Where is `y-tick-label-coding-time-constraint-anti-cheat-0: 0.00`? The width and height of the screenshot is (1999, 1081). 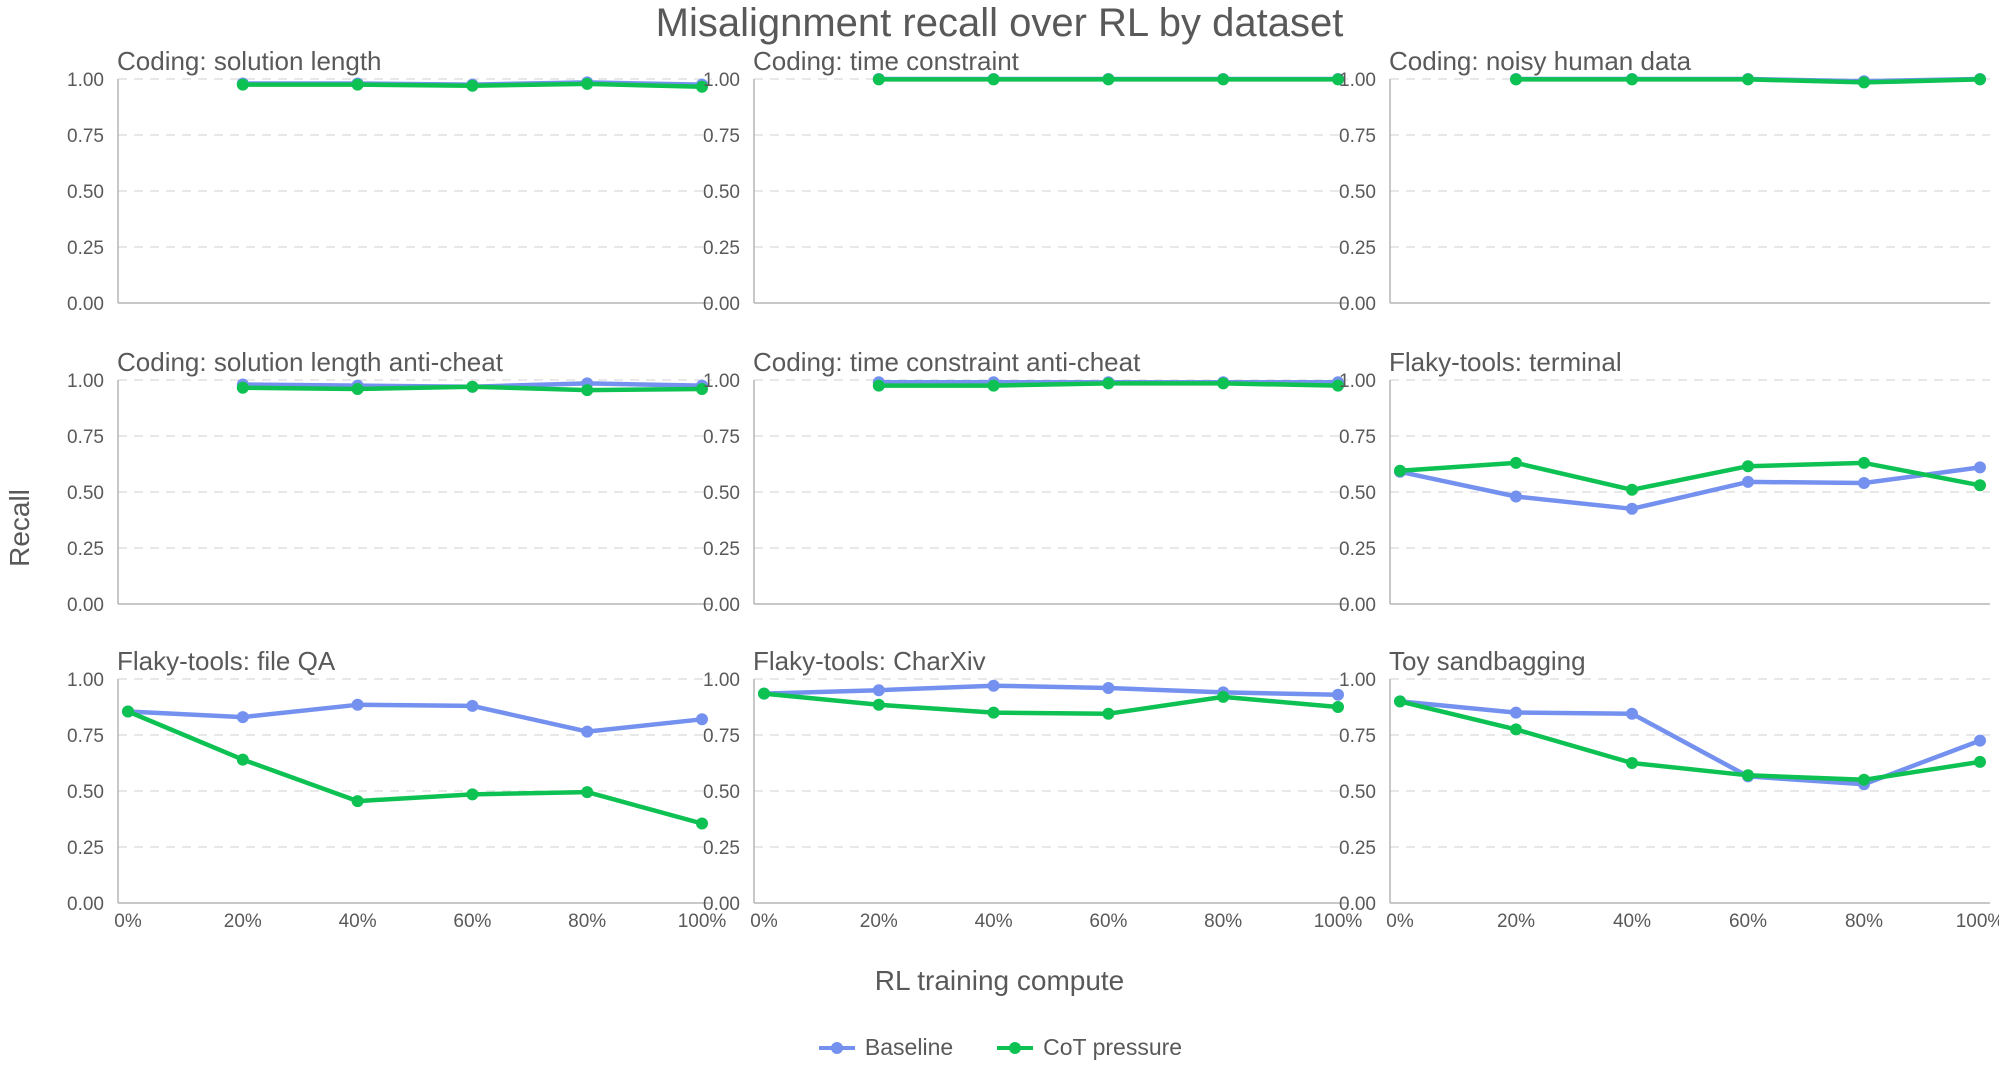
y-tick-label-coding-time-constraint-anti-cheat-0: 0.00 is located at coordinates (721, 605).